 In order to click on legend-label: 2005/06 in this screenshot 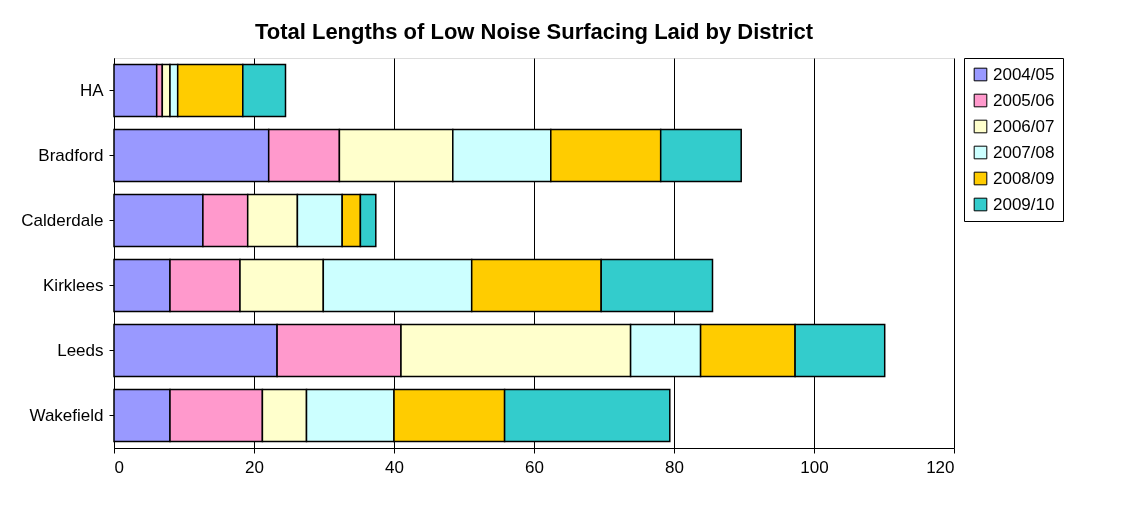, I will do `click(1024, 100)`.